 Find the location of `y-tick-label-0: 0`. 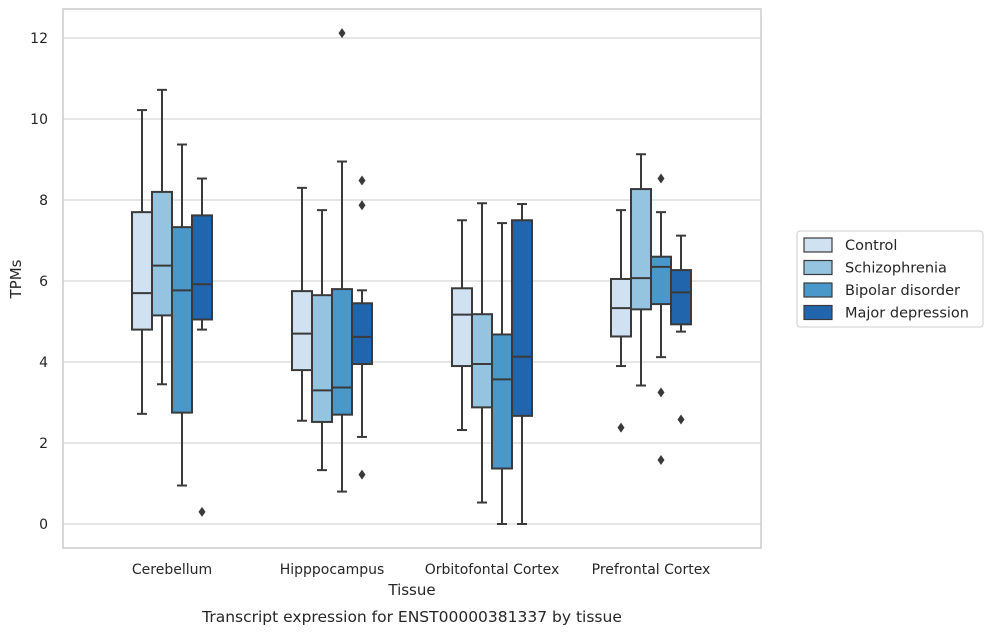

y-tick-label-0: 0 is located at coordinates (43, 525).